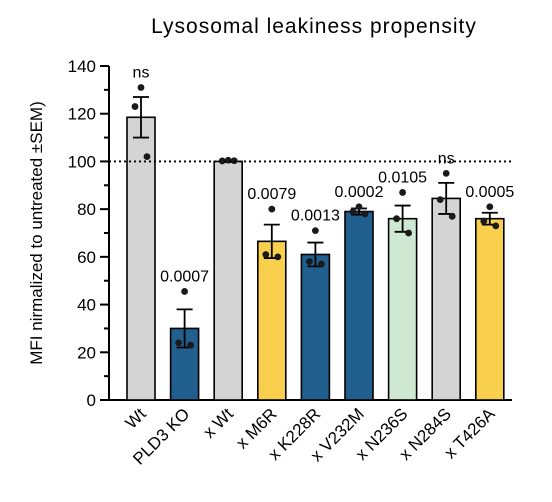  What do you see at coordinates (184, 276) in the screenshot?
I see `significance-label: 0.0007` at bounding box center [184, 276].